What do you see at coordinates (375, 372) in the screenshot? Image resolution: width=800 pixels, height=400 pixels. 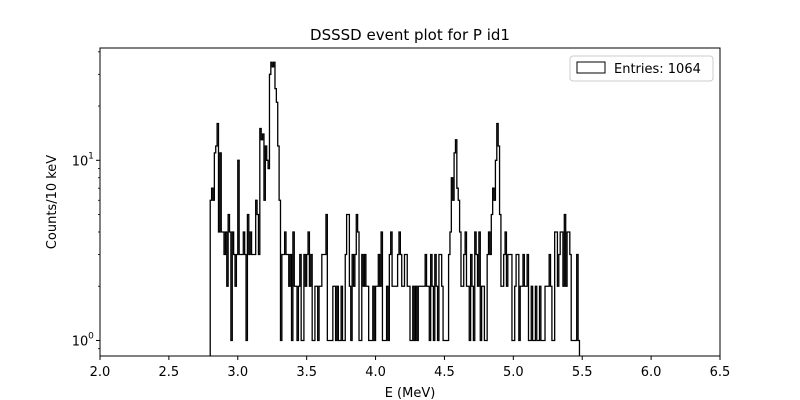 I see `x-tick-label: 4.0` at bounding box center [375, 372].